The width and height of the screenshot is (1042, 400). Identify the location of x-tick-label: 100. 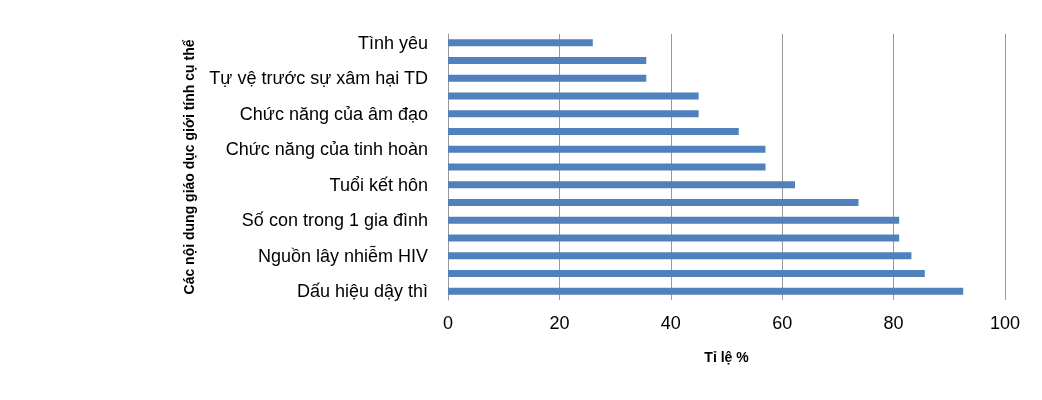
(1005, 323).